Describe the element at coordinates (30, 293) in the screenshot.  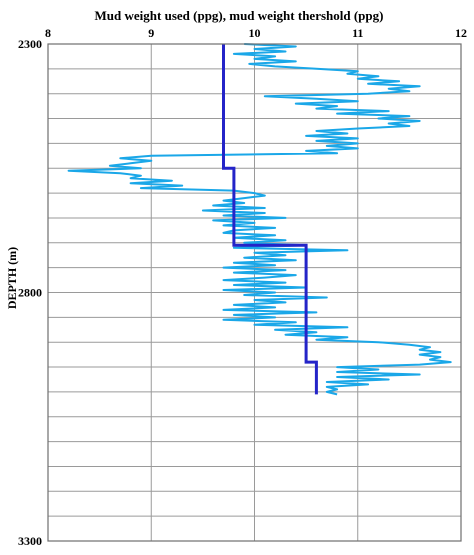
I see `y-tick-label: 2800` at that location.